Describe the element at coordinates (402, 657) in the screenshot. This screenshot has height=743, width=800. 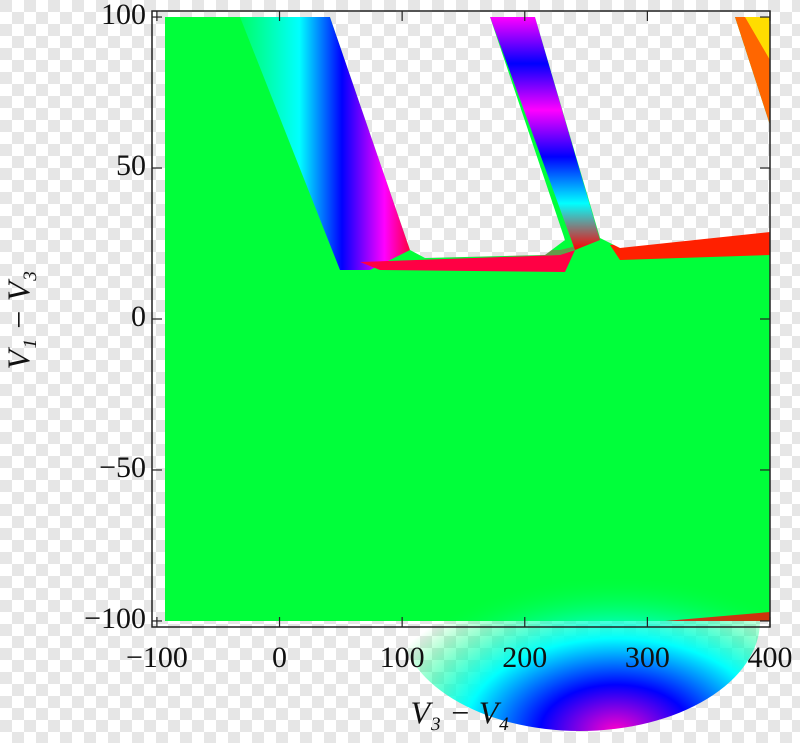
I see `x-tick-label: 100` at that location.